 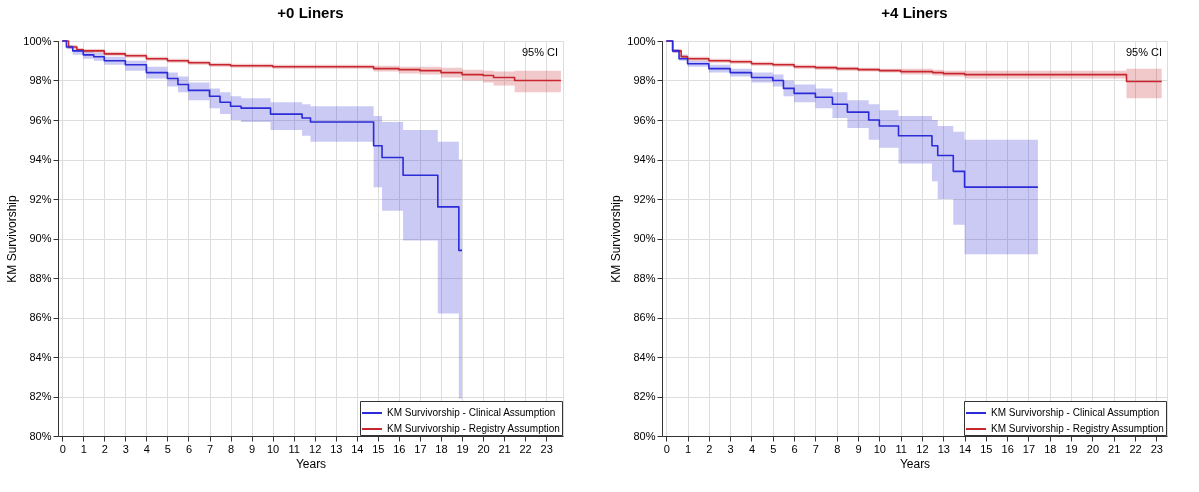 What do you see at coordinates (310, 12) in the screenshot?
I see `chart-title: +0 Liners` at bounding box center [310, 12].